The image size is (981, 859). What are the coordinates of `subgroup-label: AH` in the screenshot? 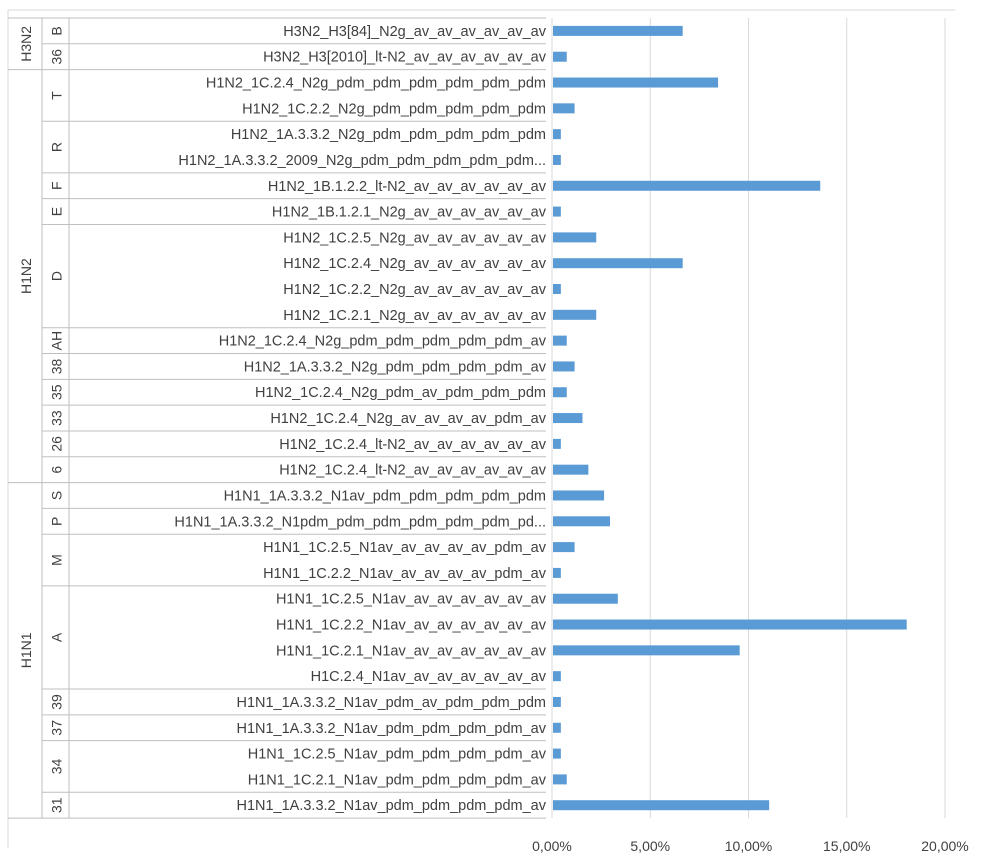 It's located at (57, 340).